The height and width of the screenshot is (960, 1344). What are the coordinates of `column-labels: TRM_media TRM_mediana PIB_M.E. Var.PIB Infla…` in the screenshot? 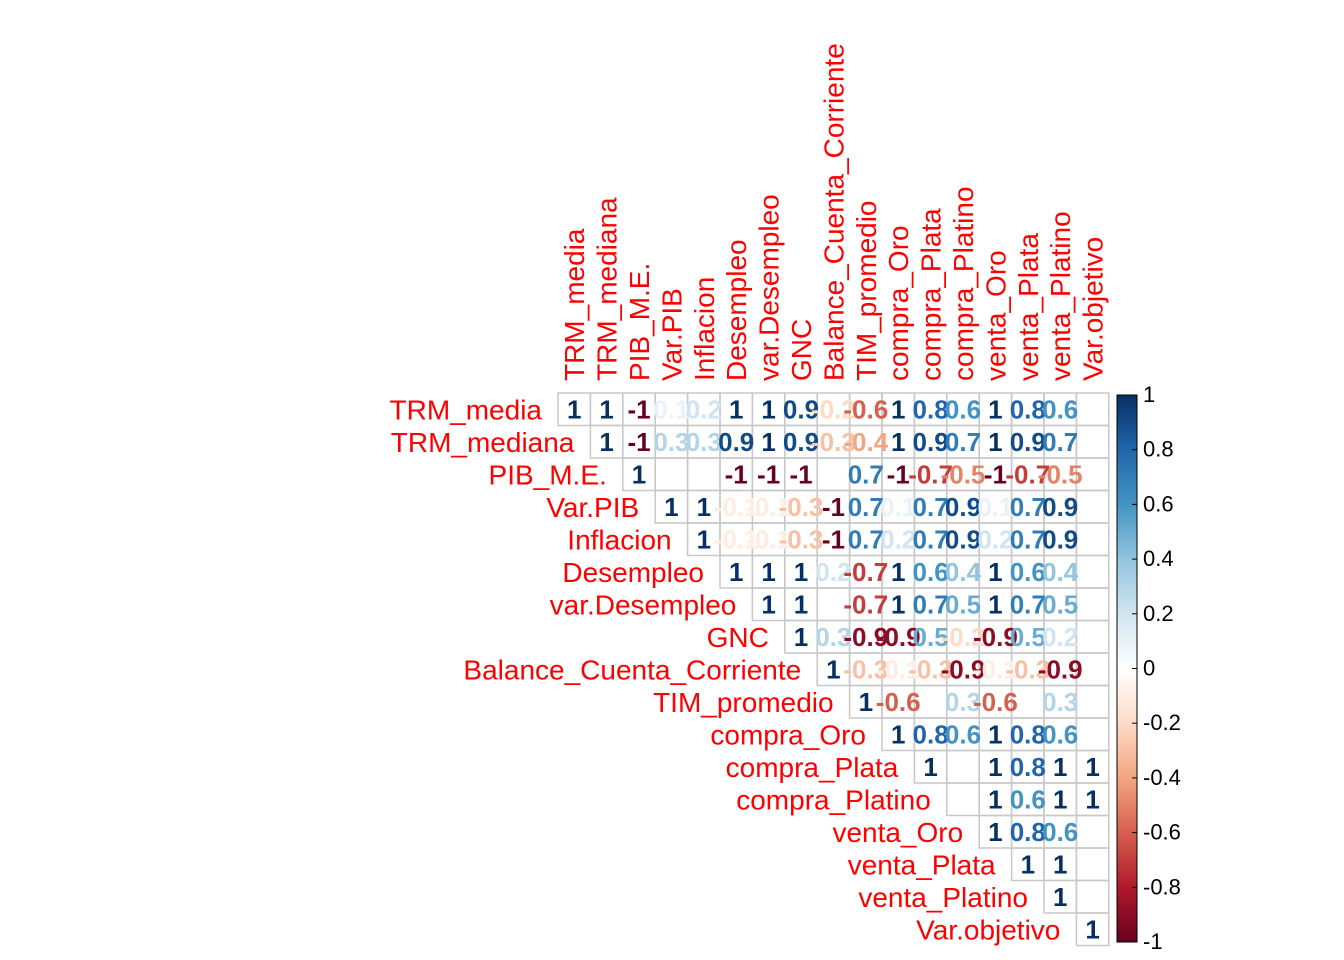 It's located at (833, 212).